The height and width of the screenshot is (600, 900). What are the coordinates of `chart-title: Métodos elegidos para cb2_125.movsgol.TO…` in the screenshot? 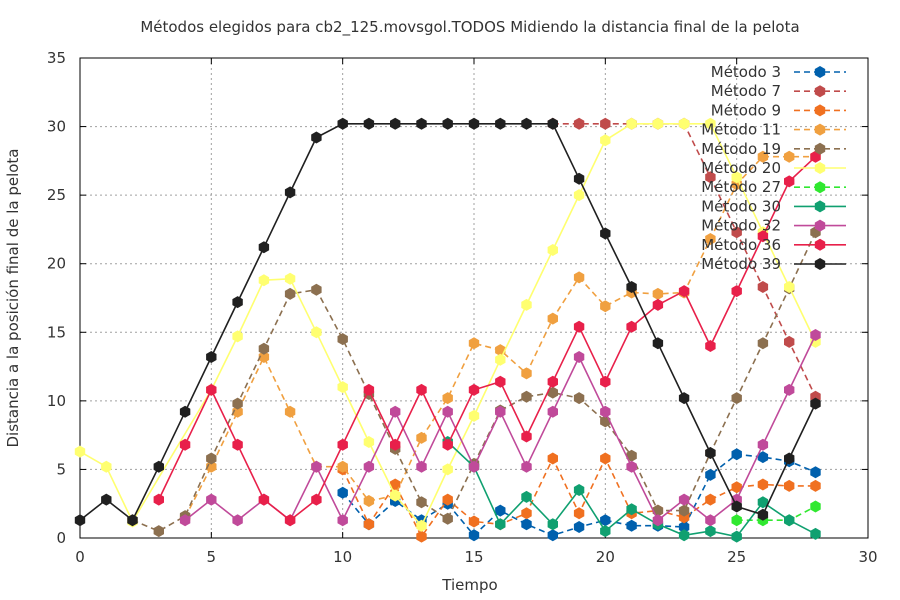 It's located at (469, 27).